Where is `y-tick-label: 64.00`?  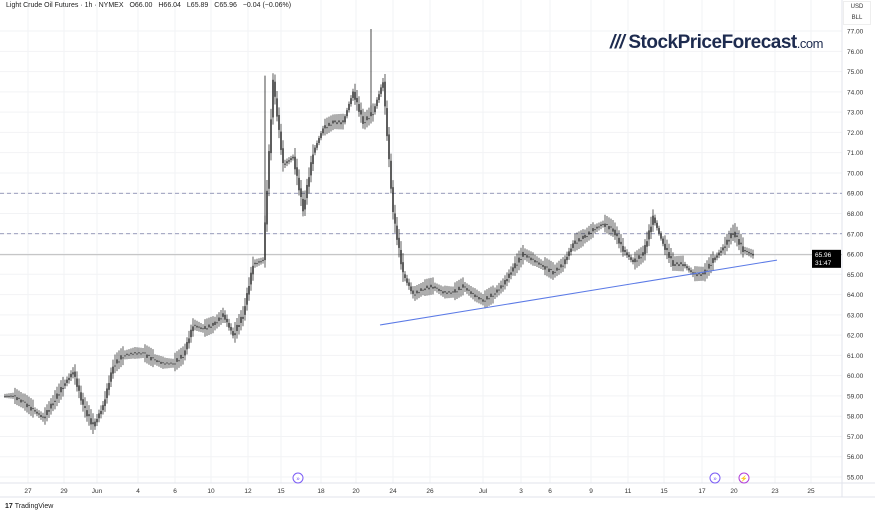 y-tick-label: 64.00 is located at coordinates (855, 295).